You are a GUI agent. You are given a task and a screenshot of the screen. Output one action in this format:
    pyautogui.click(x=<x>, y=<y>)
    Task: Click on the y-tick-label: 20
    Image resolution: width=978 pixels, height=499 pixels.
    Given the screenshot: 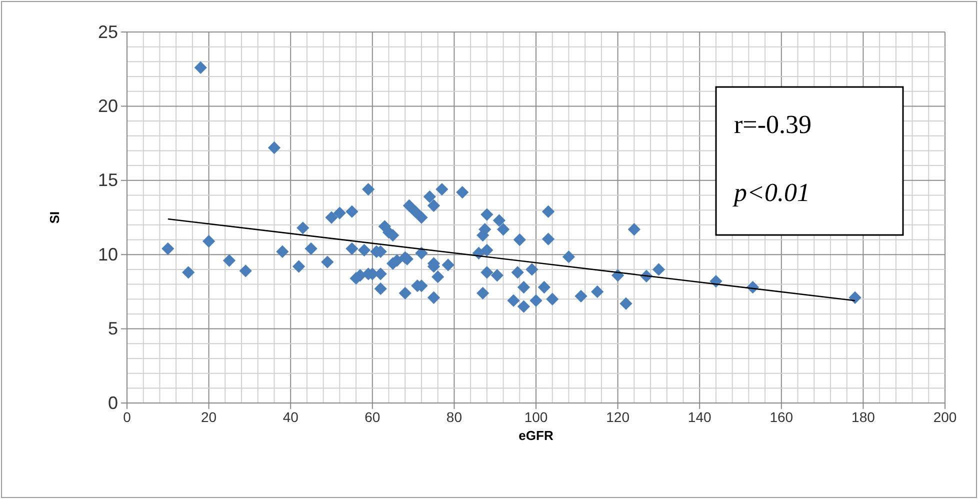 What is the action you would take?
    pyautogui.click(x=108, y=106)
    